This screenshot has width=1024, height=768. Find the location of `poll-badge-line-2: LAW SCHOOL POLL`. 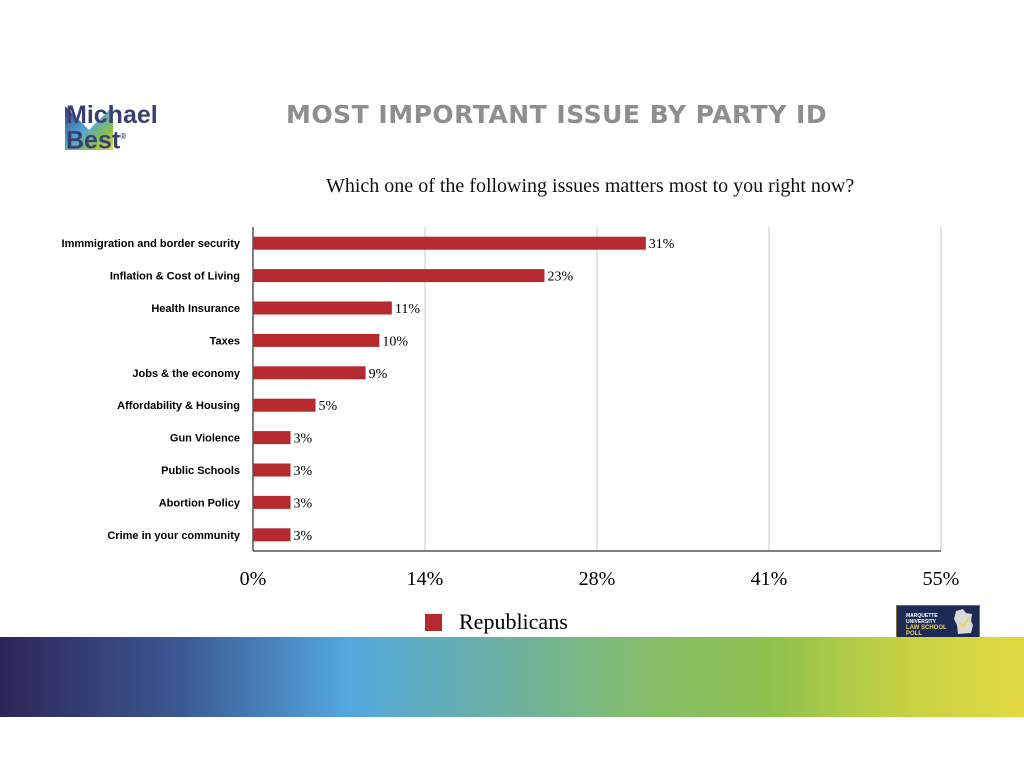

poll-badge-line-2: LAW SCHOOL POLL is located at coordinates (926, 631).